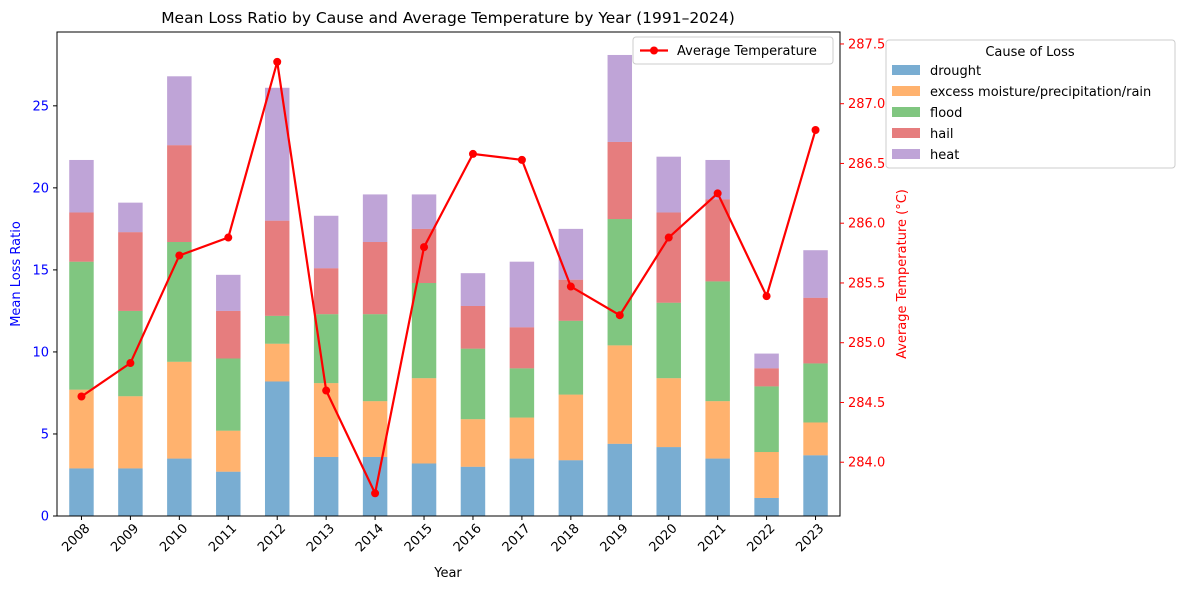  Describe the element at coordinates (40, 352) in the screenshot. I see `y-tick-label: 10` at that location.